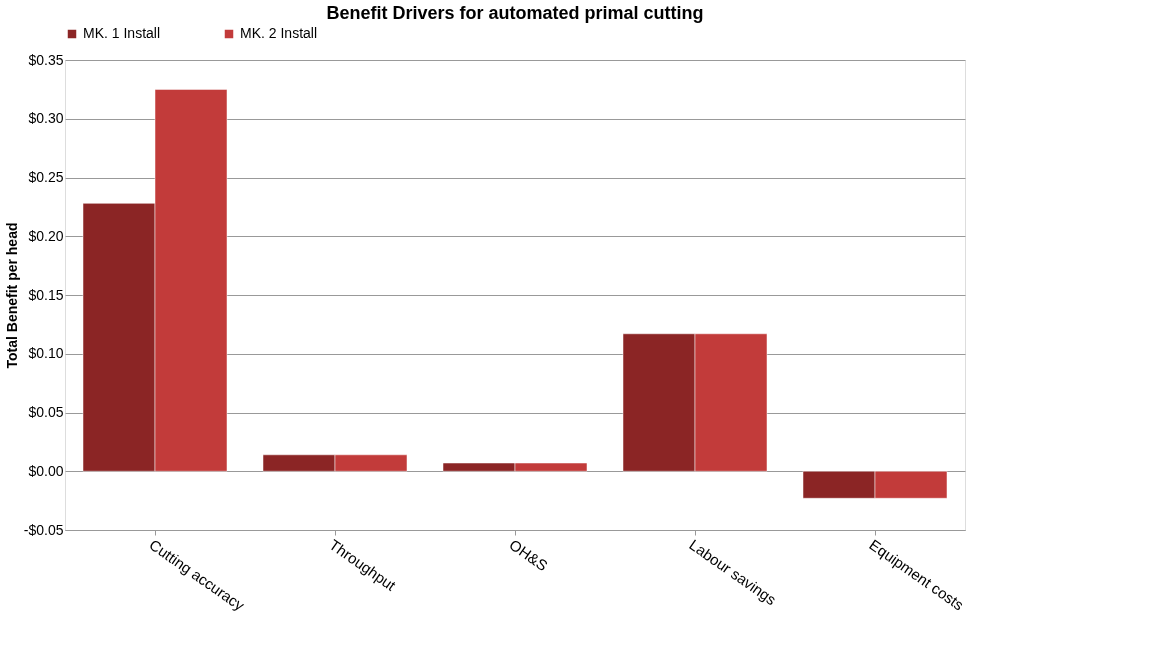 The image size is (1157, 672). Describe the element at coordinates (279, 33) in the screenshot. I see `legend-label: MK. 2 Install` at that location.